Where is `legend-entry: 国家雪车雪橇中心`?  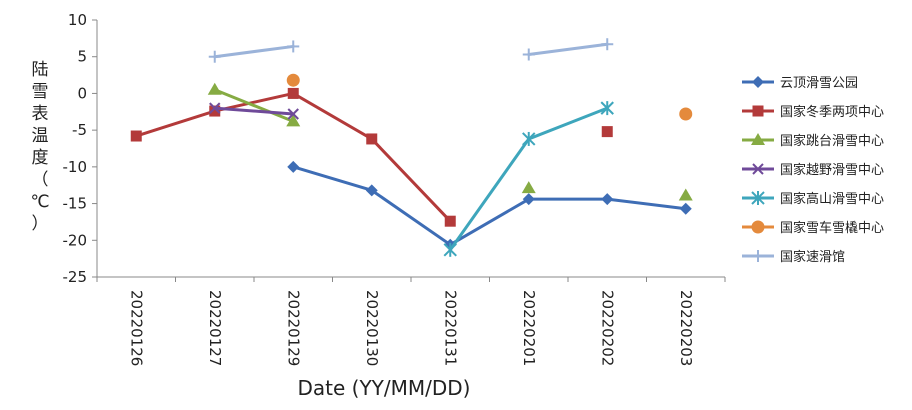
legend-entry: 国家雪车雪橇中心 is located at coordinates (813, 228).